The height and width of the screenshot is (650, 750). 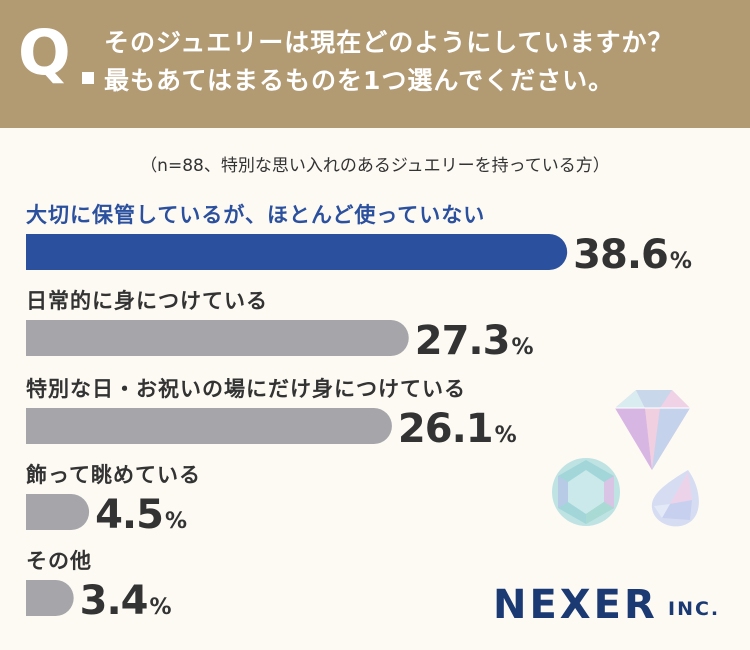 I want to click on category-label: その他, so click(x=59, y=561).